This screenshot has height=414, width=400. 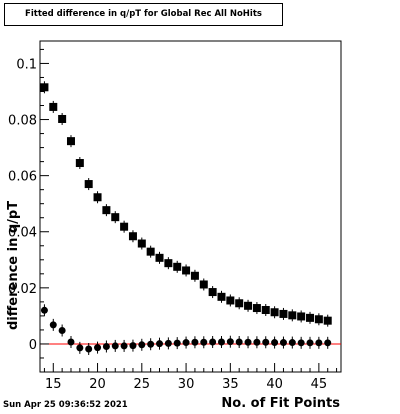 I want to click on x-tick-label: 25, so click(x=142, y=384).